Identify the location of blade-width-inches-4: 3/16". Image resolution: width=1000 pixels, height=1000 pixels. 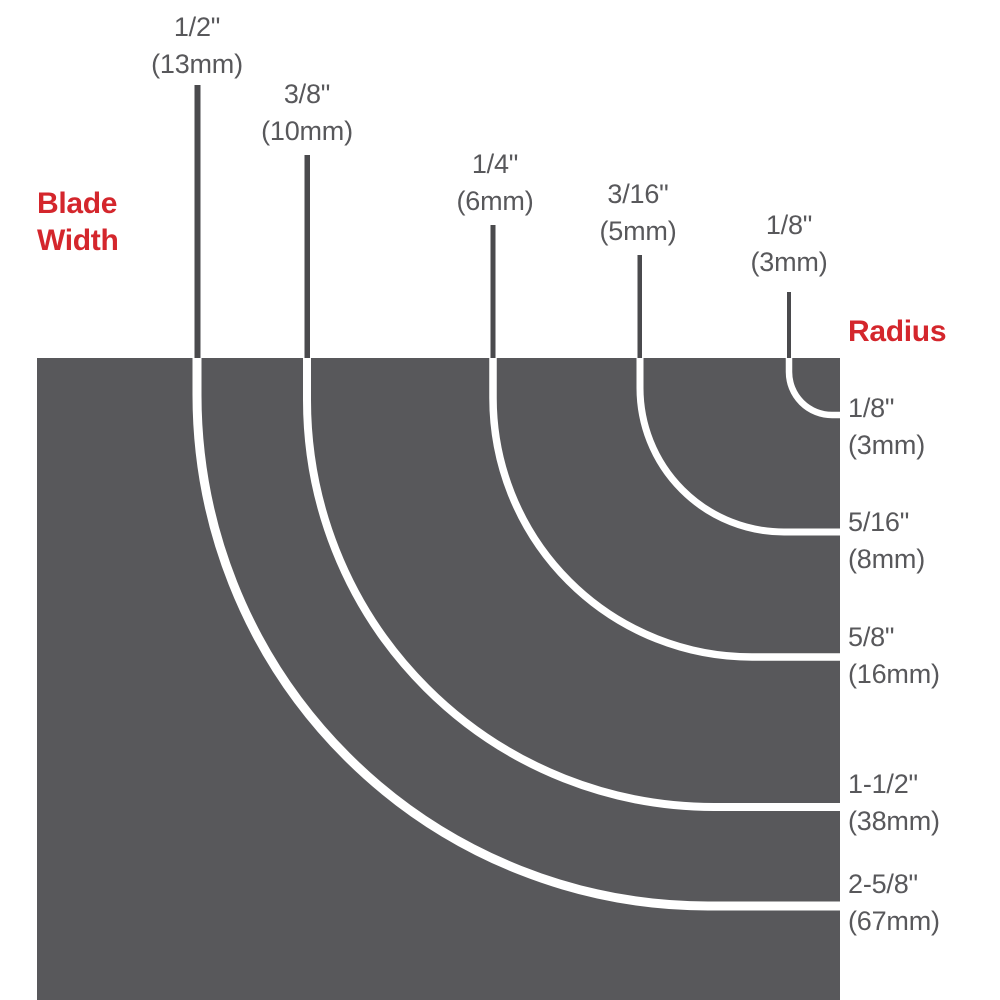
(638, 194).